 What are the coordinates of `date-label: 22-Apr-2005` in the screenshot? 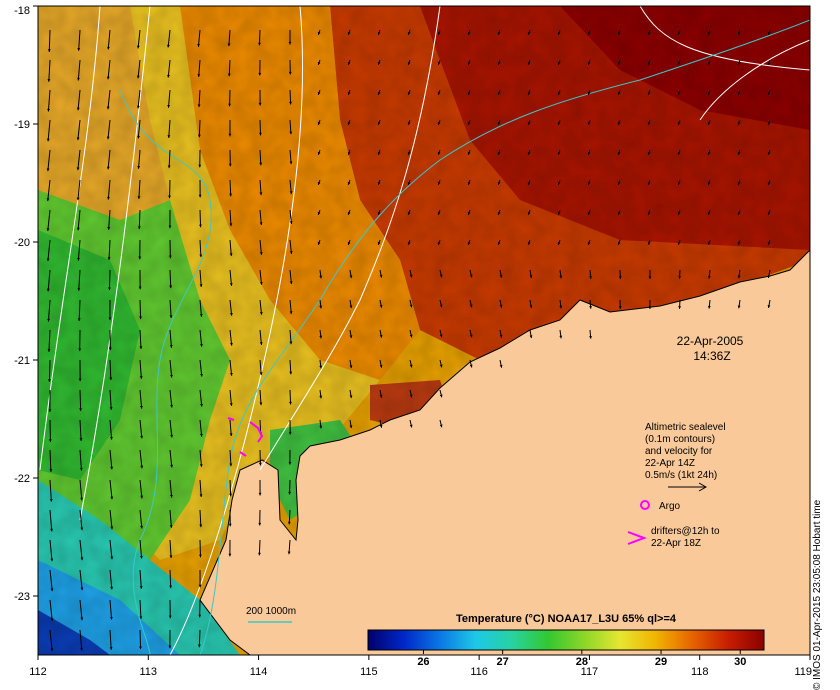 It's located at (710, 341).